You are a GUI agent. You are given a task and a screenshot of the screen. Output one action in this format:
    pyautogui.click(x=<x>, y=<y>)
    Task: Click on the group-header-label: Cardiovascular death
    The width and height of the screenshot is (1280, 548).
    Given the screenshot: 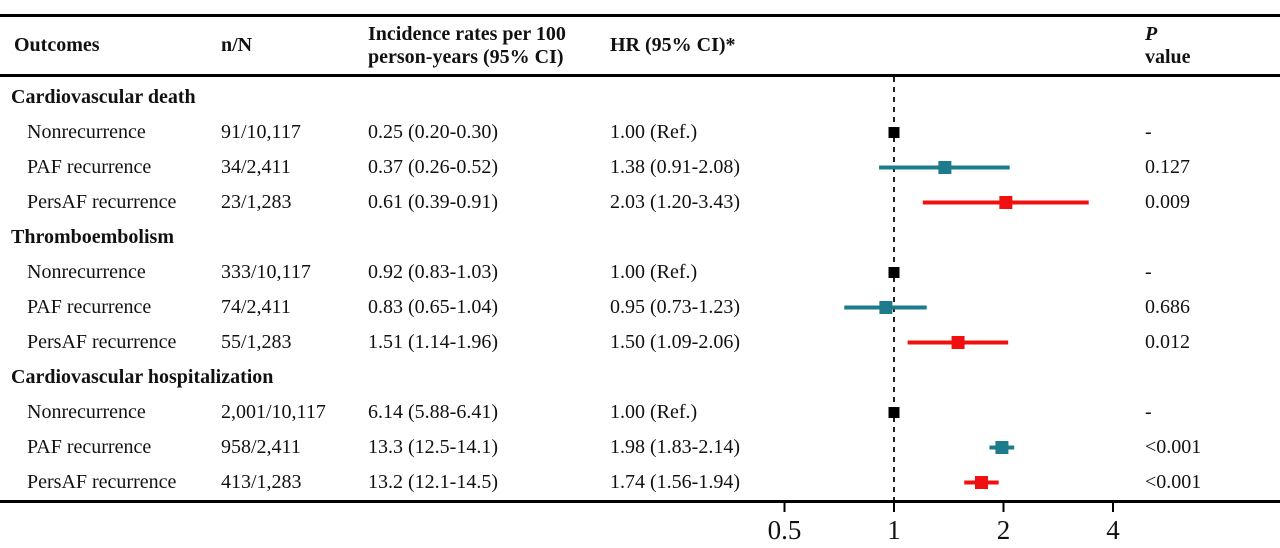 What is the action you would take?
    pyautogui.click(x=103, y=97)
    